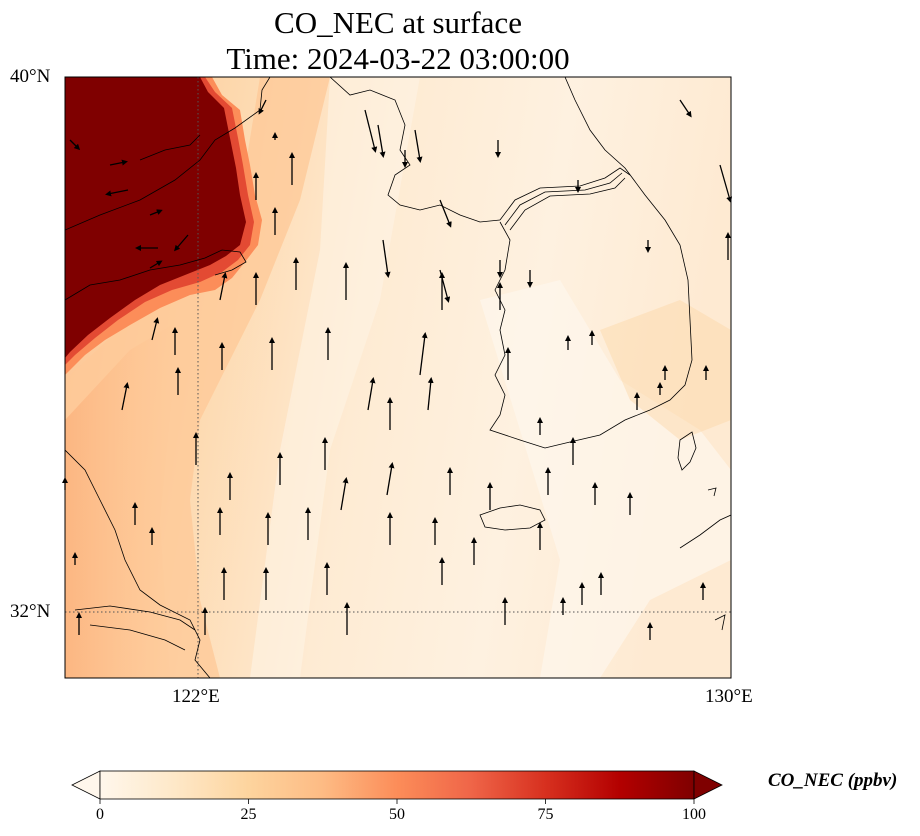 The height and width of the screenshot is (836, 920). What do you see at coordinates (86, 785) in the screenshot?
I see `colorbar-extend-low` at bounding box center [86, 785].